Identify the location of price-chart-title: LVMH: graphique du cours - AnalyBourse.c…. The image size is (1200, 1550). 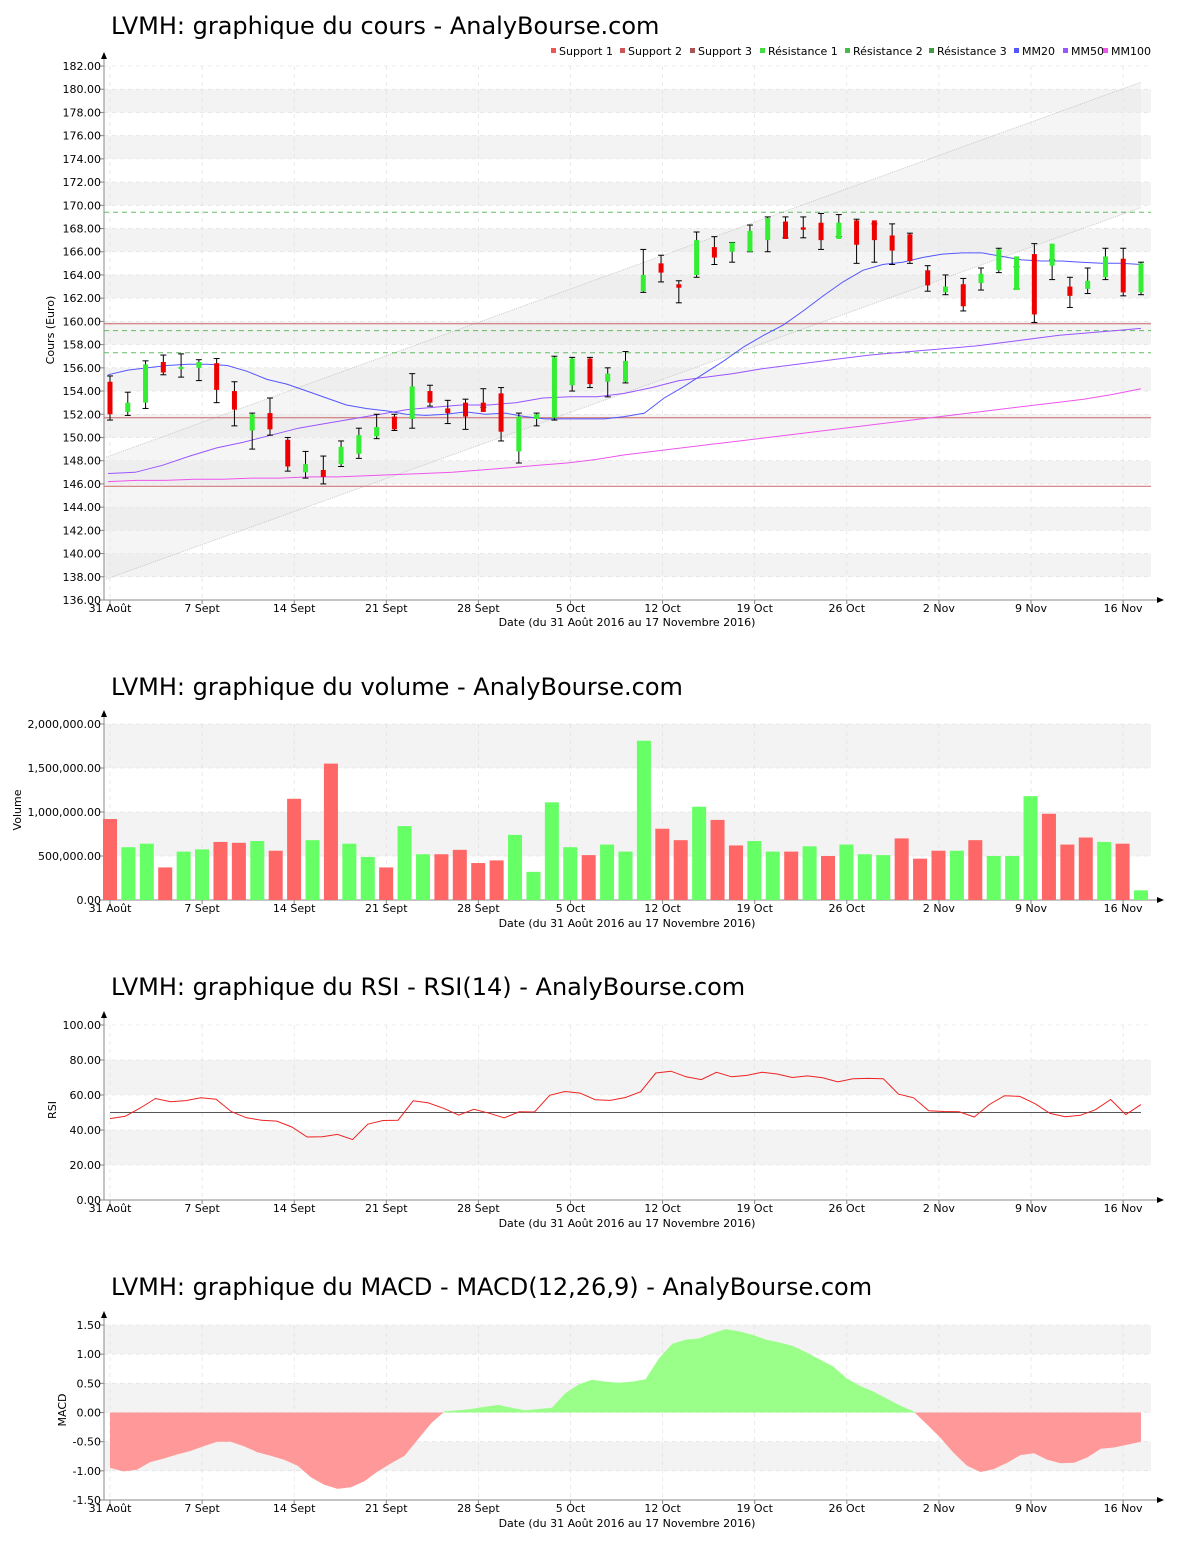
(385, 26).